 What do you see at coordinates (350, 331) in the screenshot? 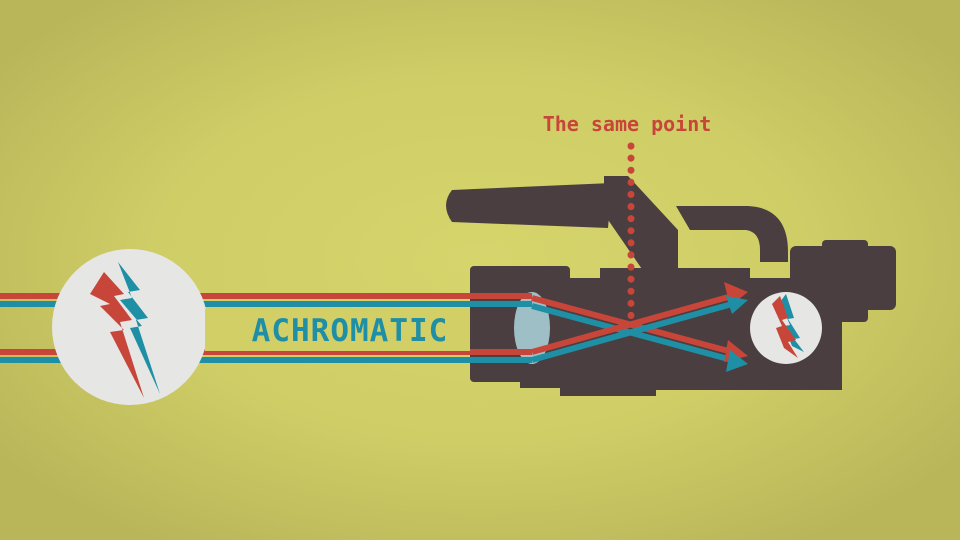
I see `banner-label: ACHROMATIC` at bounding box center [350, 331].